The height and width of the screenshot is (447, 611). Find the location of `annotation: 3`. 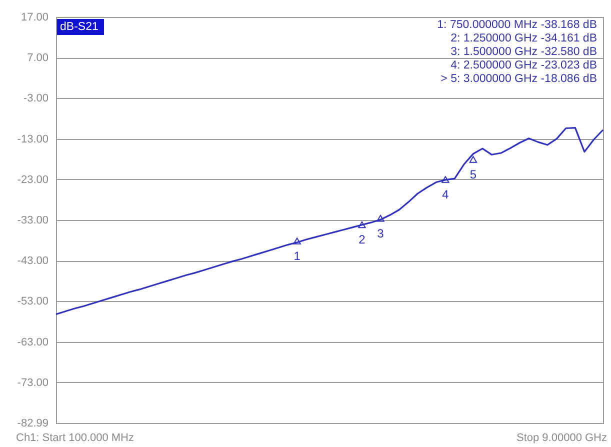

annotation: 3 is located at coordinates (380, 233).